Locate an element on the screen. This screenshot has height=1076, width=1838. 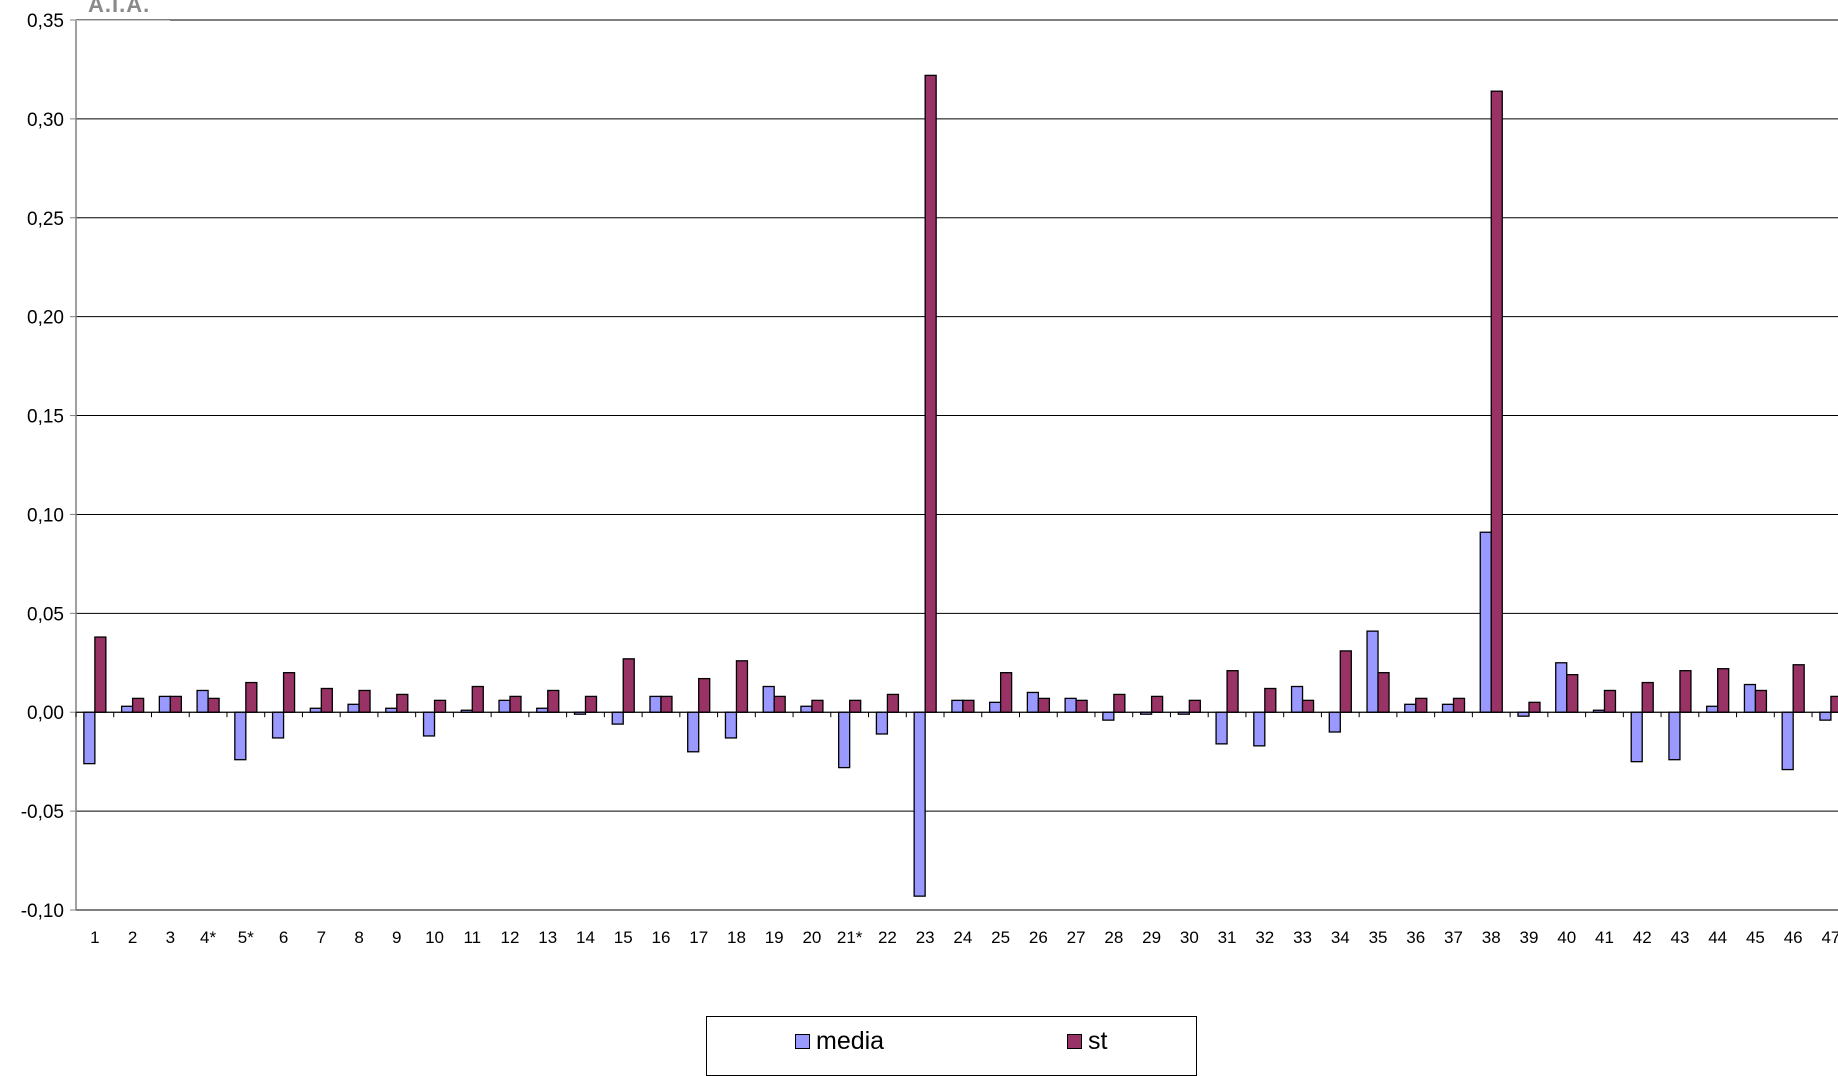
x-tick-label: 5* is located at coordinates (246, 937).